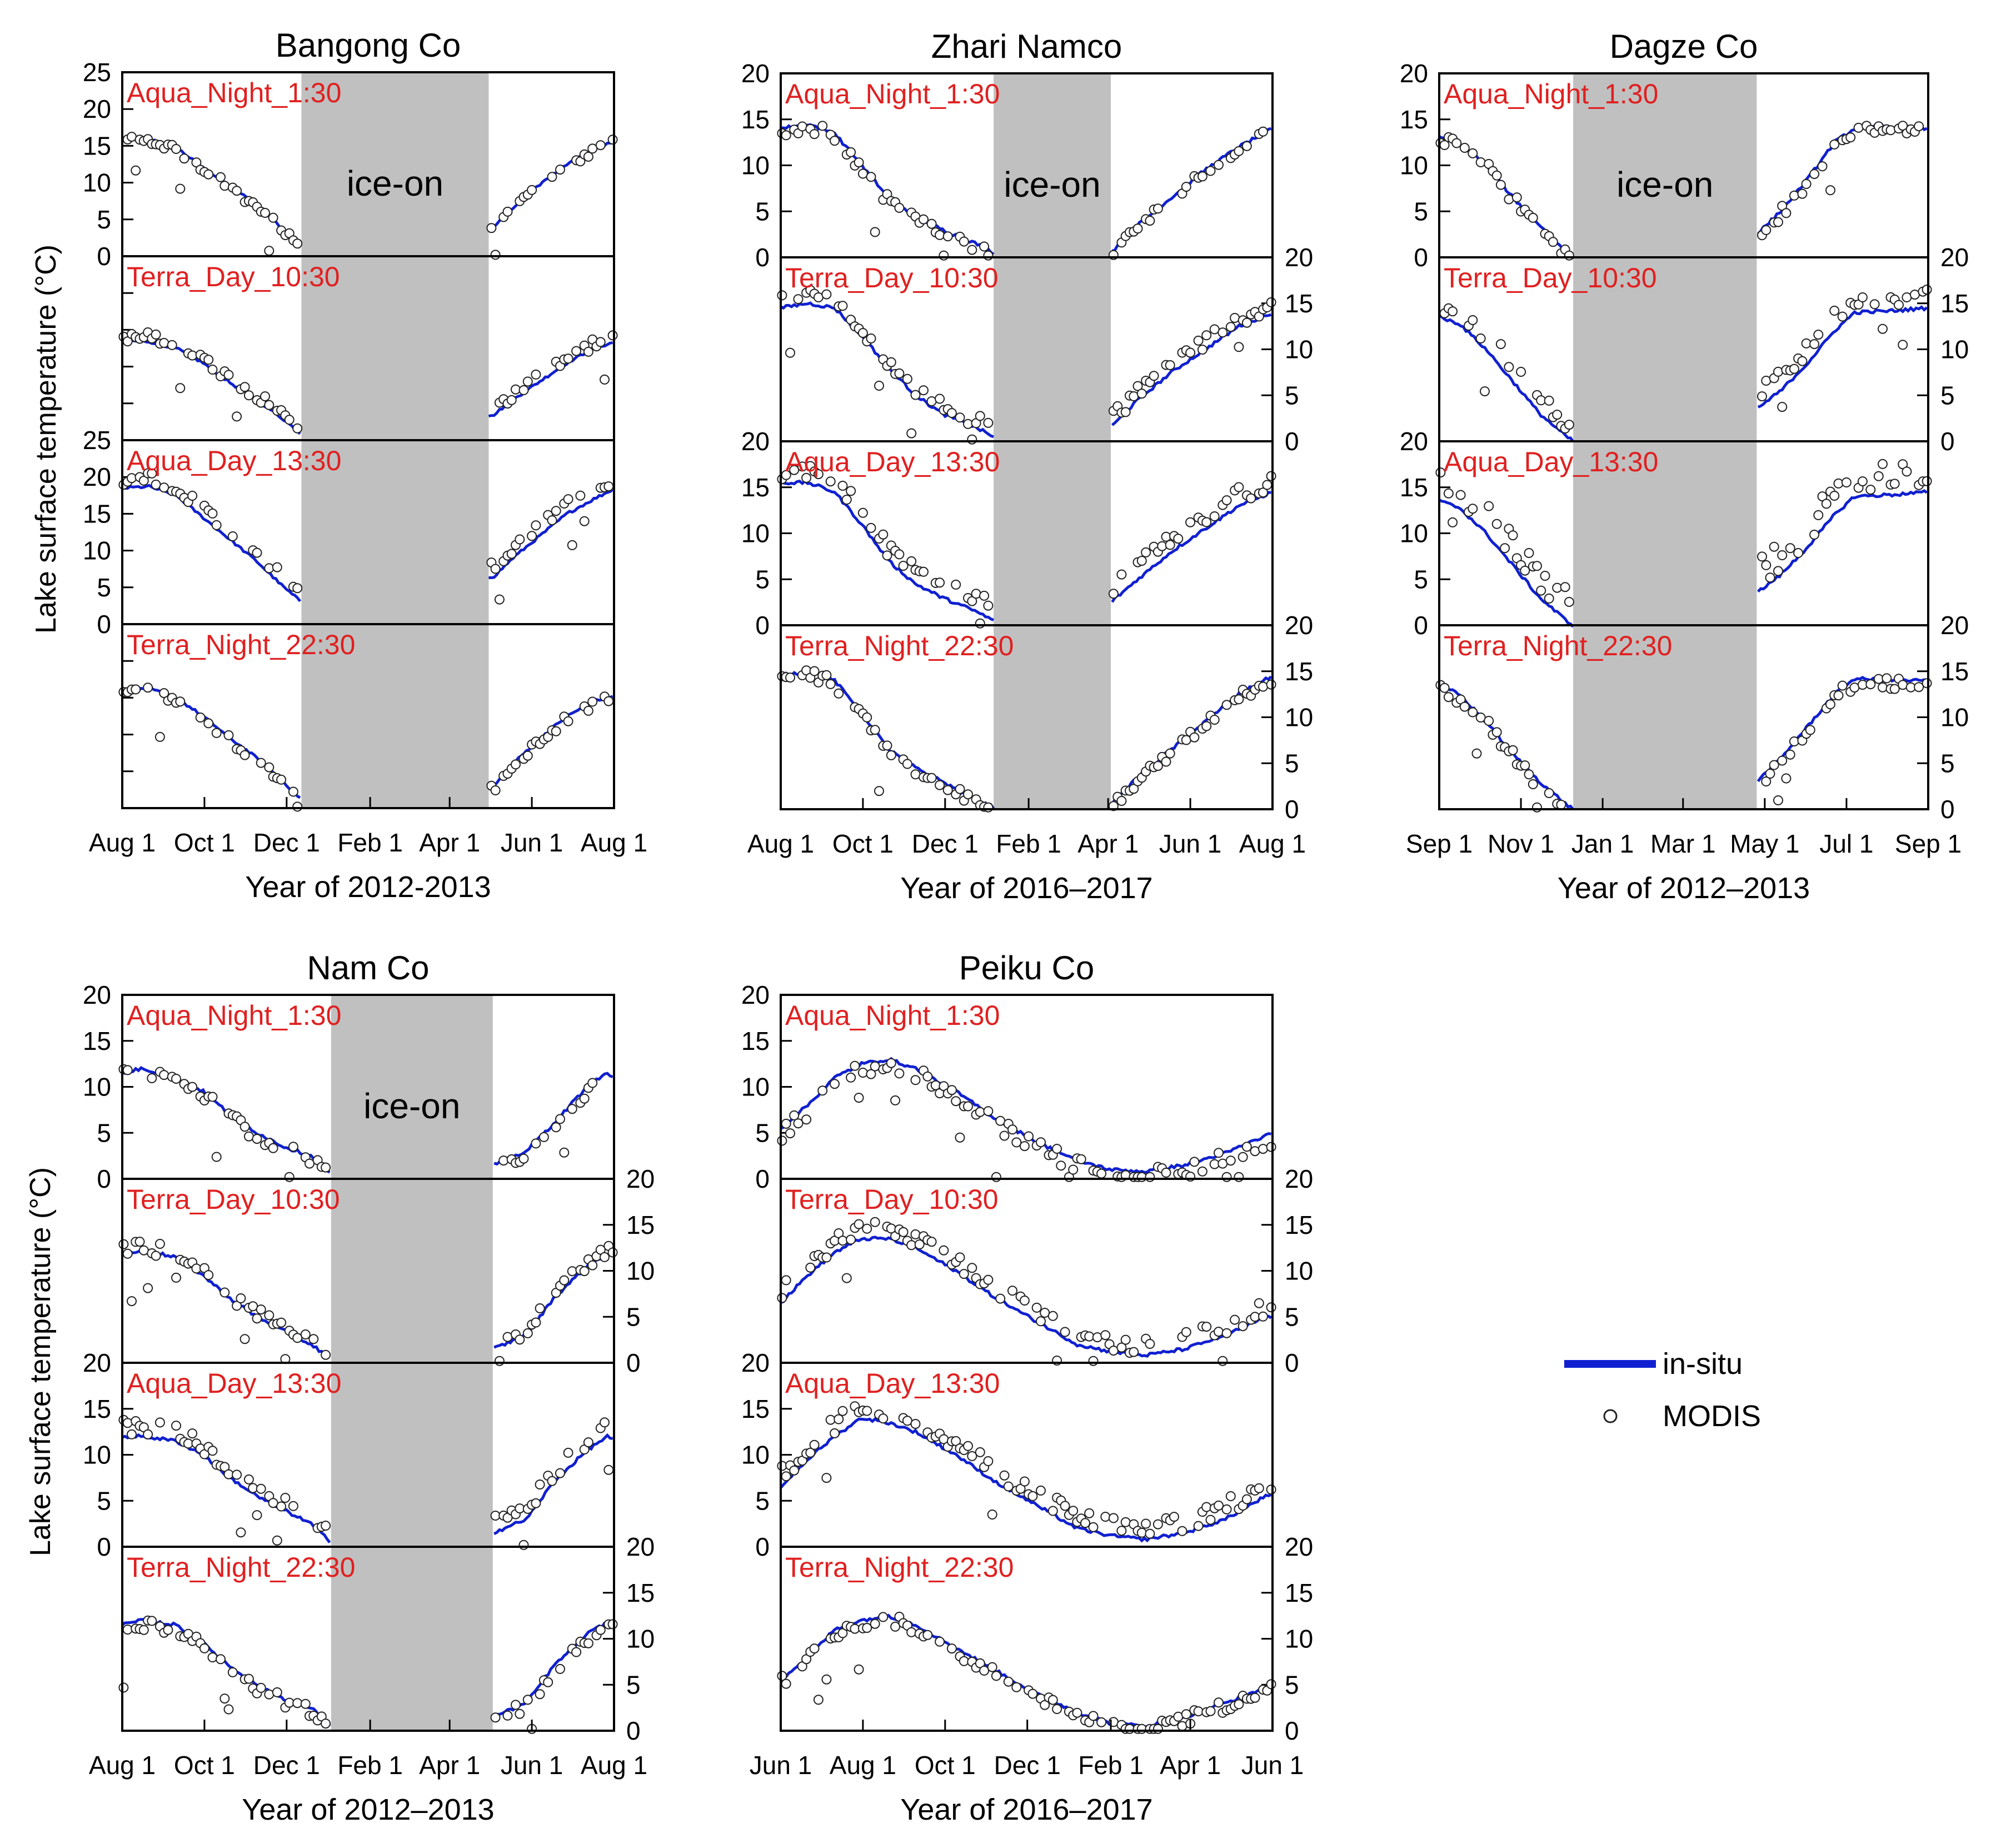 The height and width of the screenshot is (1848, 2001). I want to click on x-tick-label: Jun 1, so click(1273, 1765).